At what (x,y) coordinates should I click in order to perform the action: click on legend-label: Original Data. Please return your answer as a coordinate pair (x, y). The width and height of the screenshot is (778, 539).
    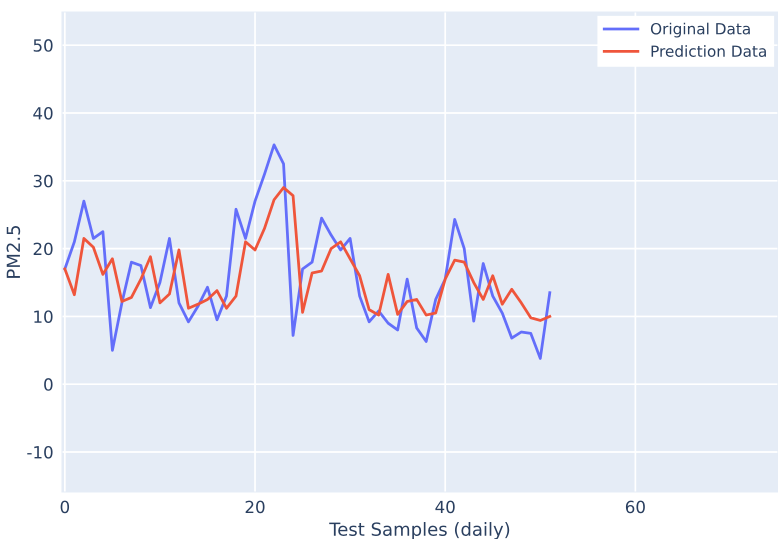
    Looking at the image, I should click on (700, 30).